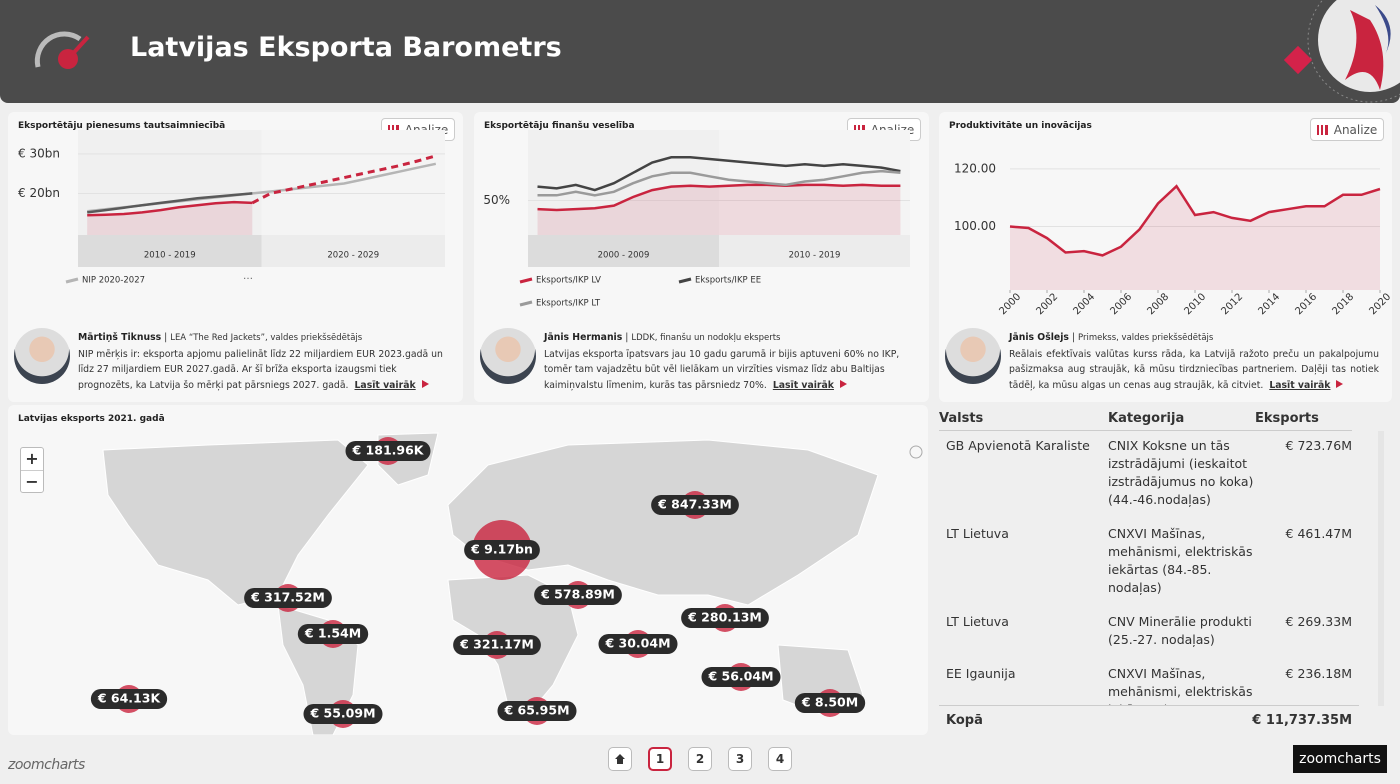  I want to click on band-background, so click(170, 182).